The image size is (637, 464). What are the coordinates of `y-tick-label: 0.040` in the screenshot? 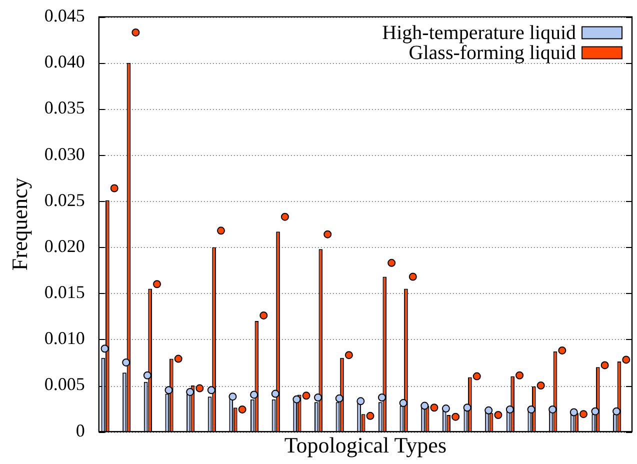 It's located at (64, 62).